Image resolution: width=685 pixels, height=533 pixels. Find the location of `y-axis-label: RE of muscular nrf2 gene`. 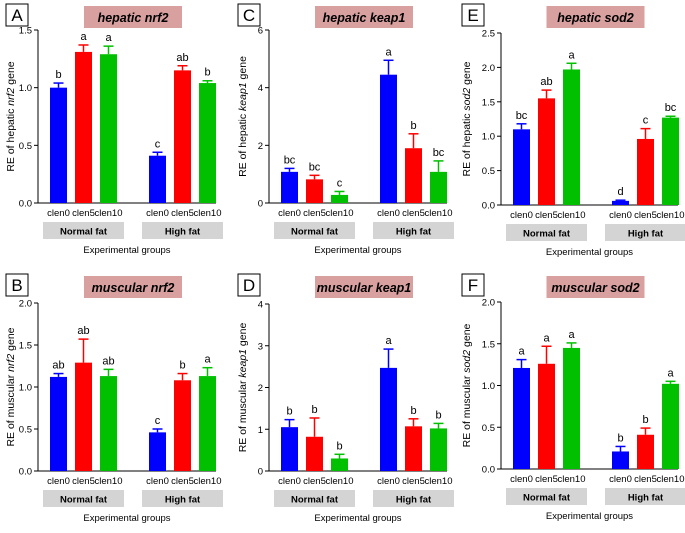

y-axis-label: RE of muscular nrf2 gene is located at coordinates (11, 386).